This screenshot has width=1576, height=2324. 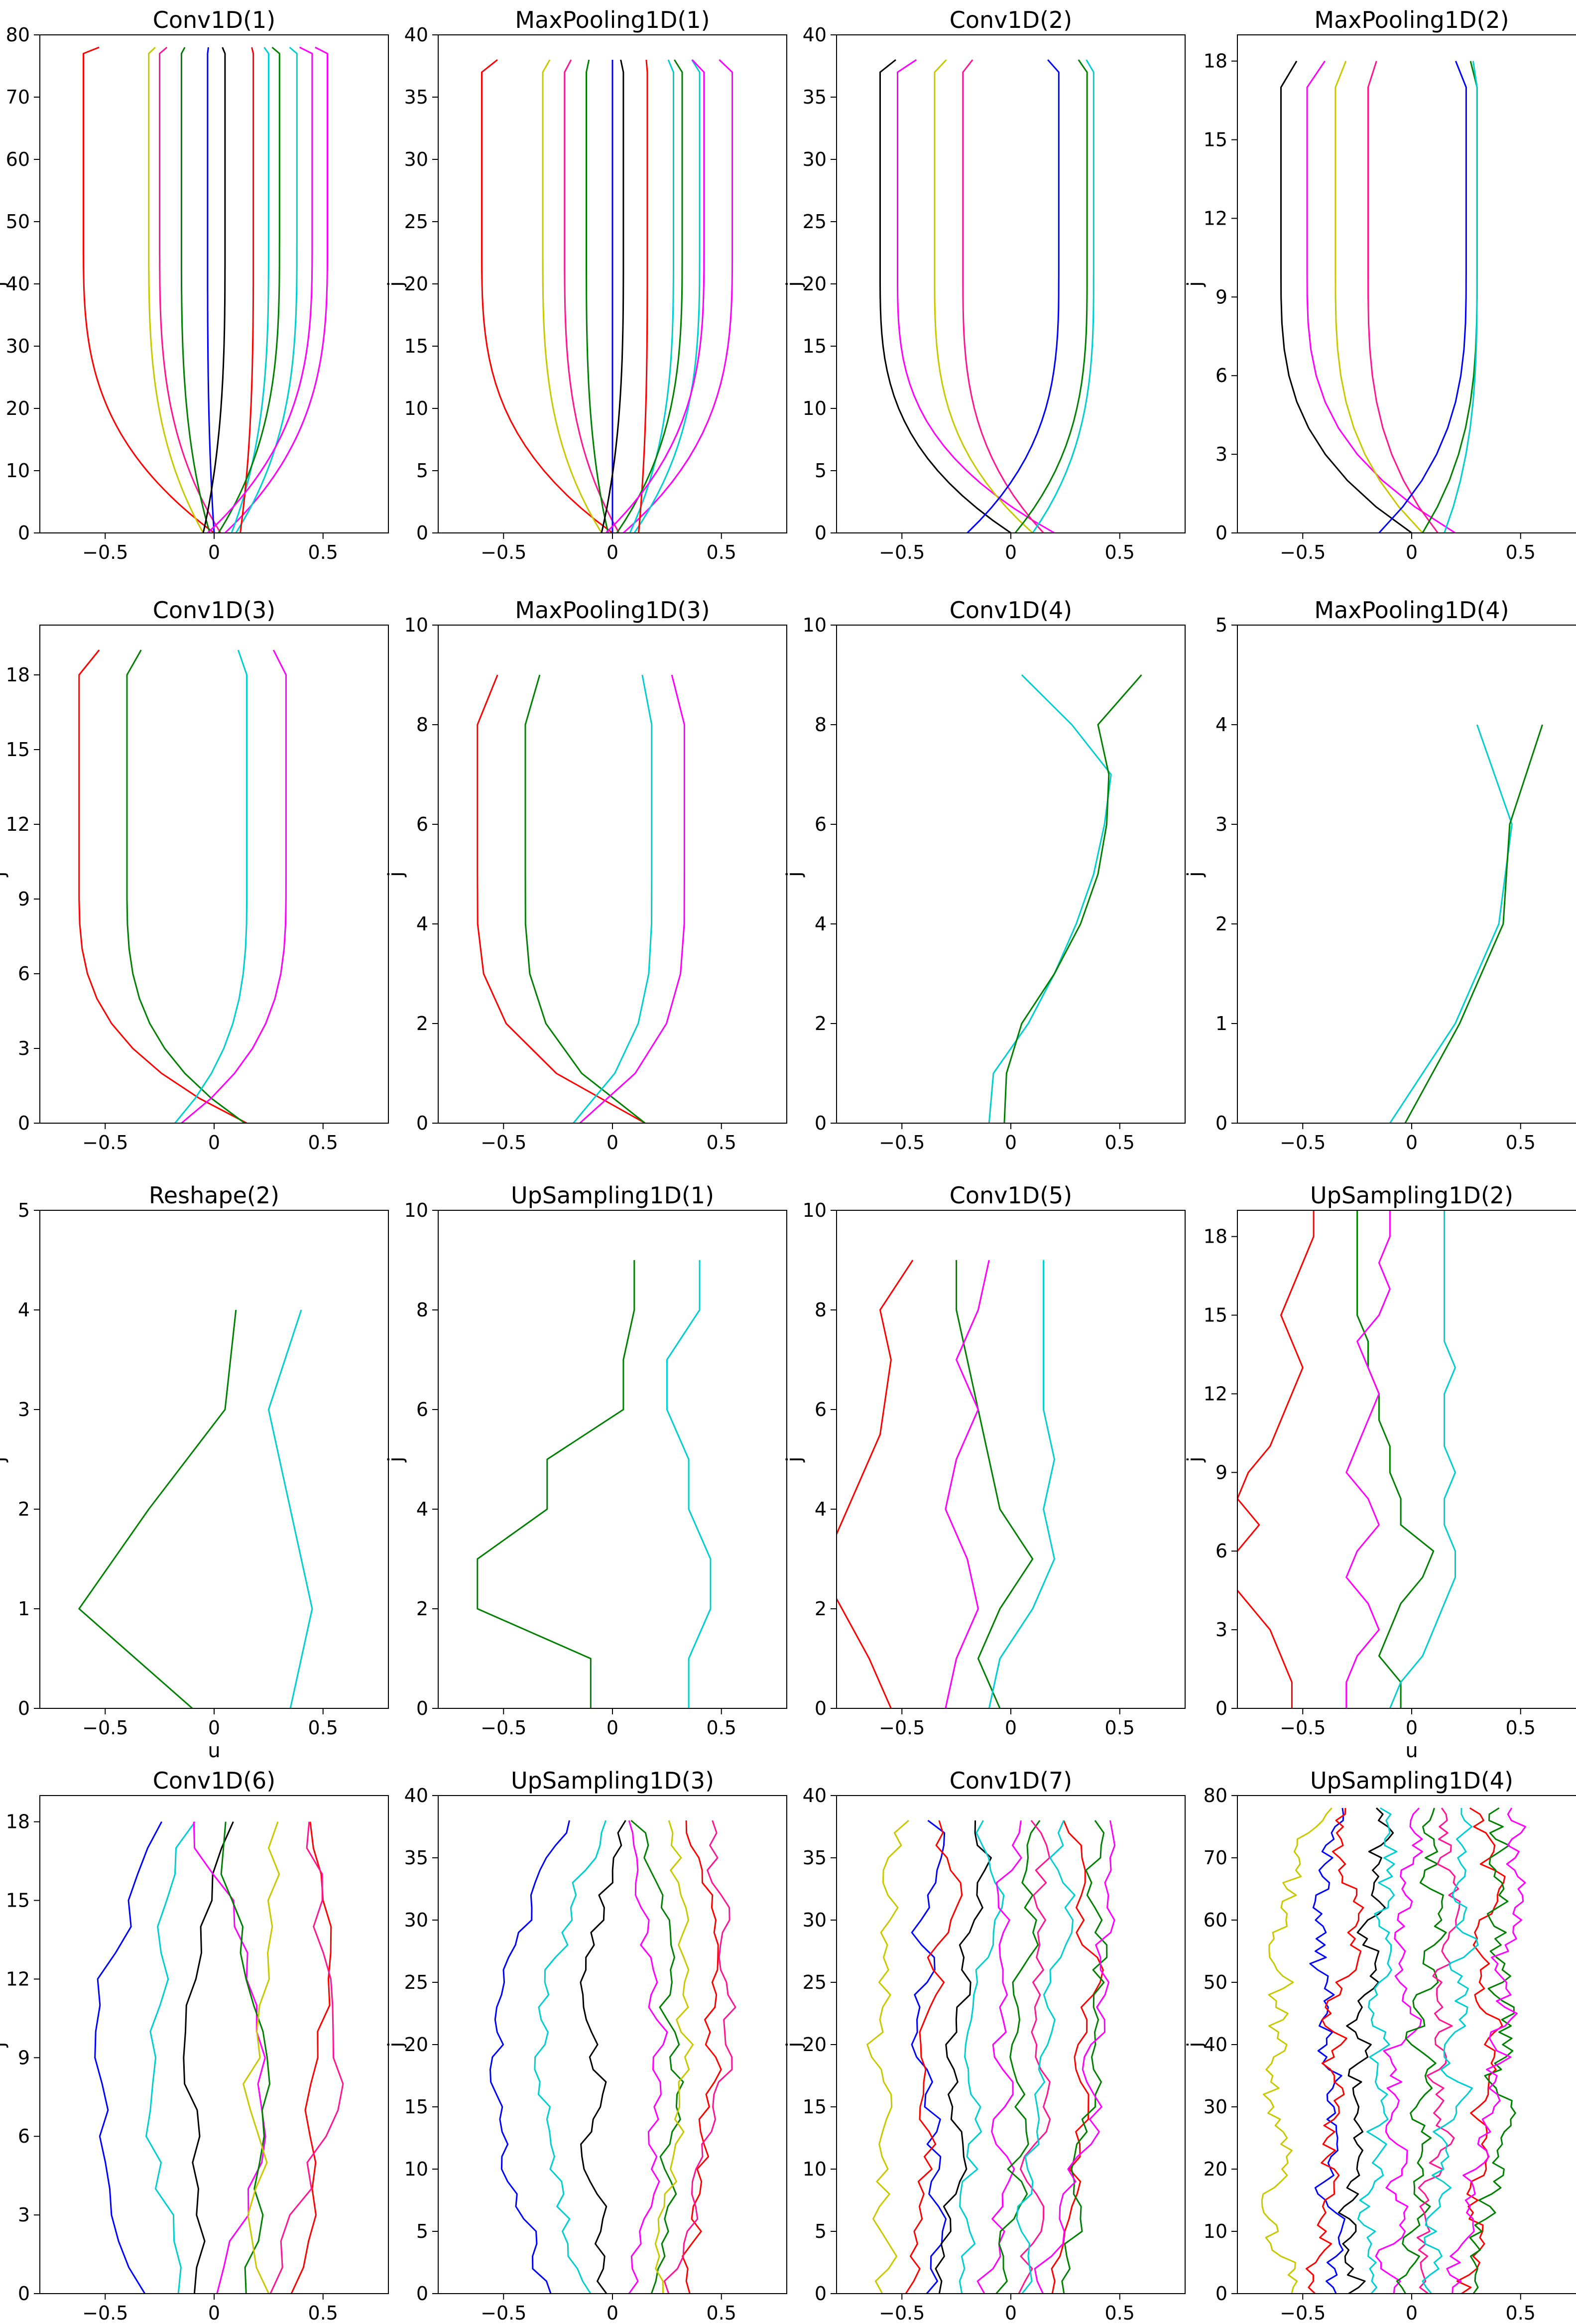 I want to click on y-tick-label: 60, so click(x=1216, y=1920).